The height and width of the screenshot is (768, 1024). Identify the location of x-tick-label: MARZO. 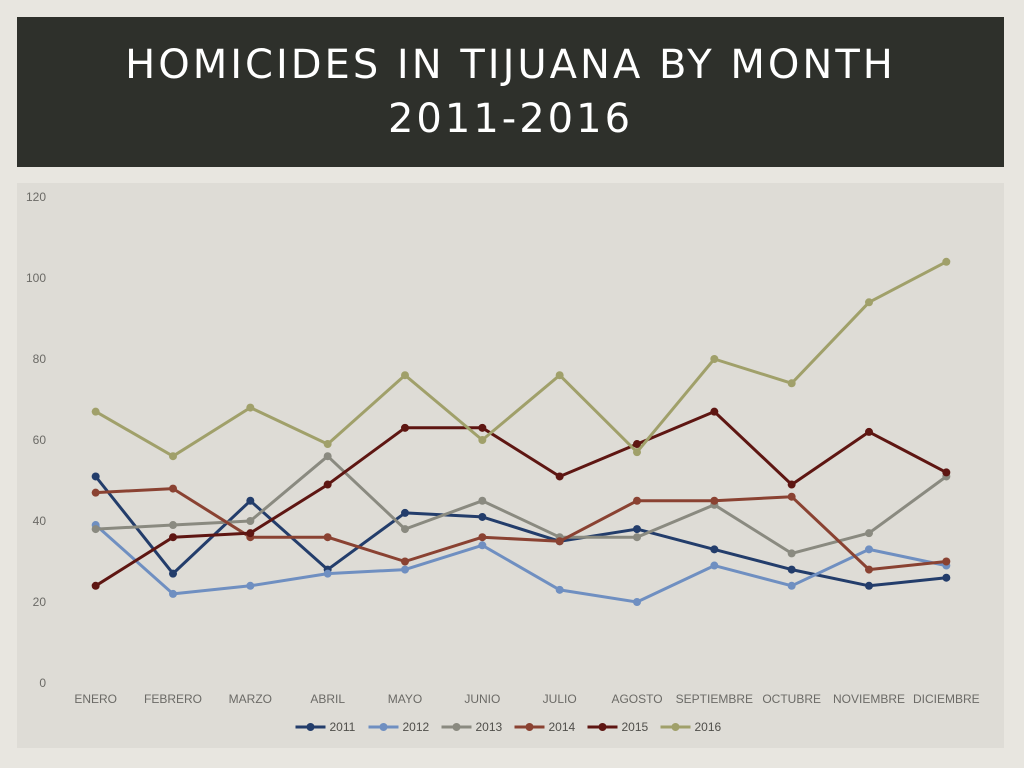
(250, 699).